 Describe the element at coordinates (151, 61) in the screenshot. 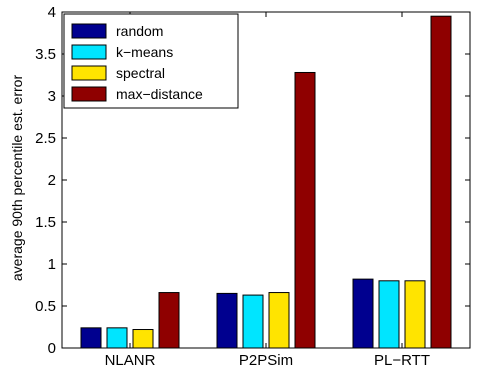

I see `legend: random k−means spectral max−distance` at that location.